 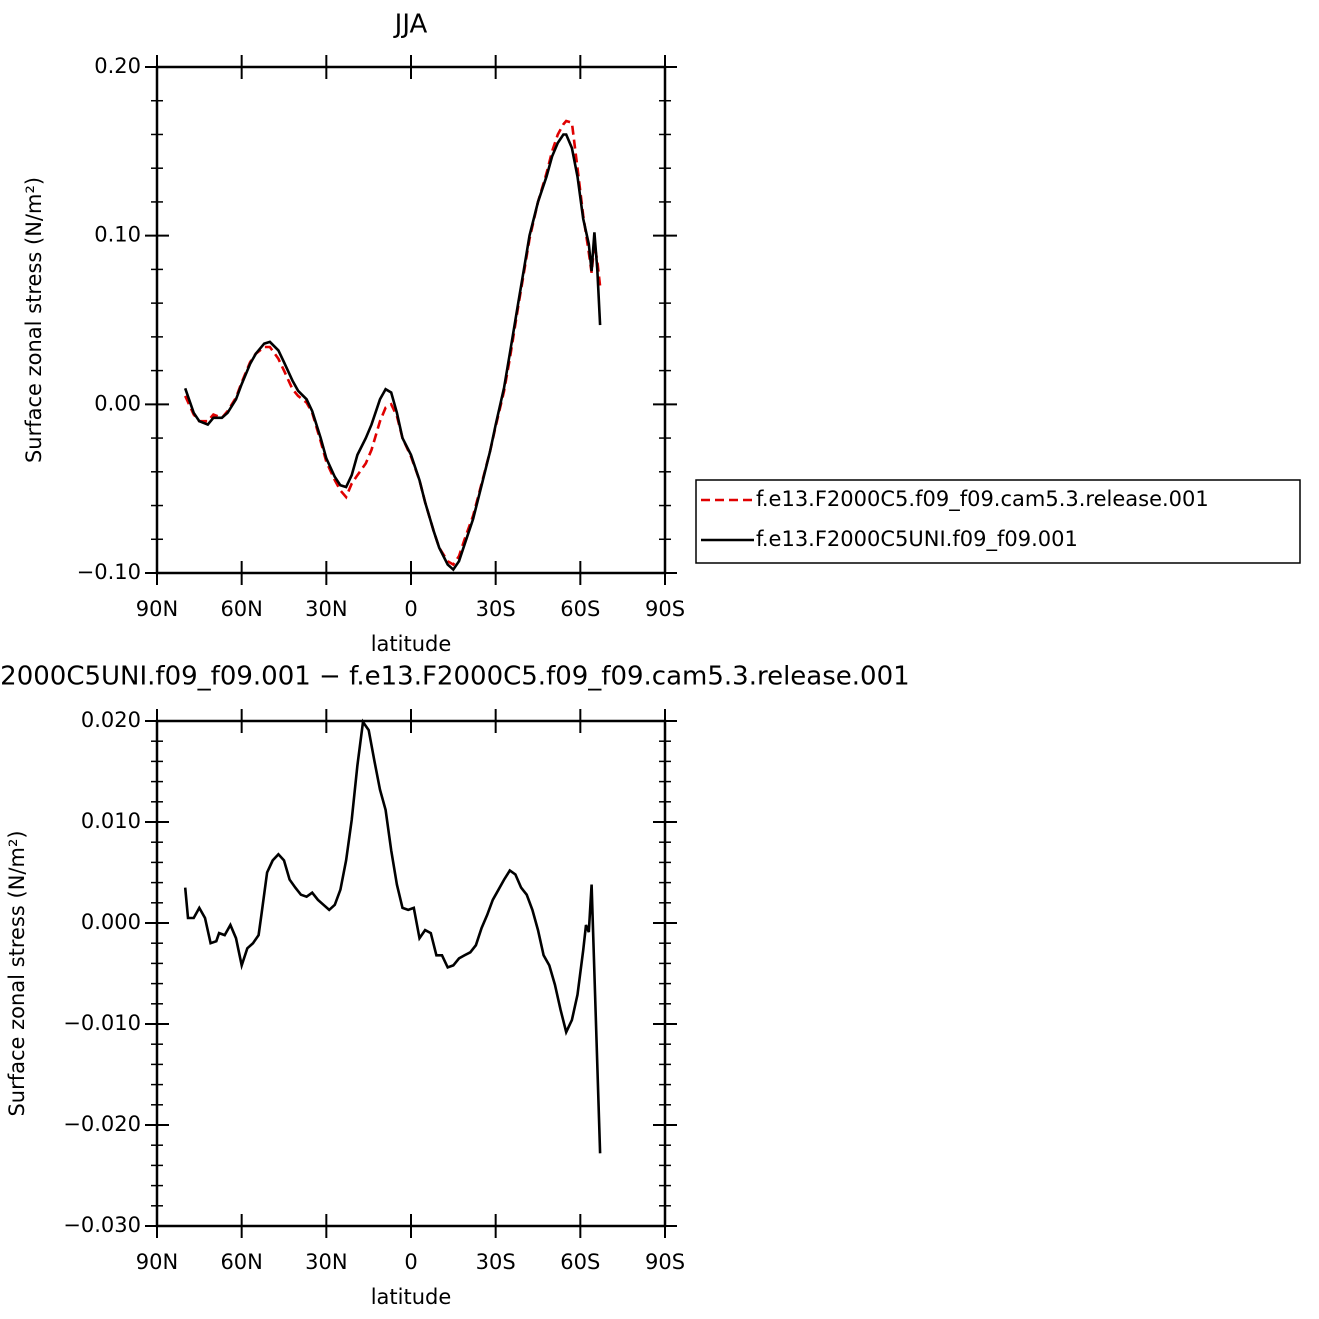 I want to click on y-tick-label: −0.030, so click(x=102, y=1225).